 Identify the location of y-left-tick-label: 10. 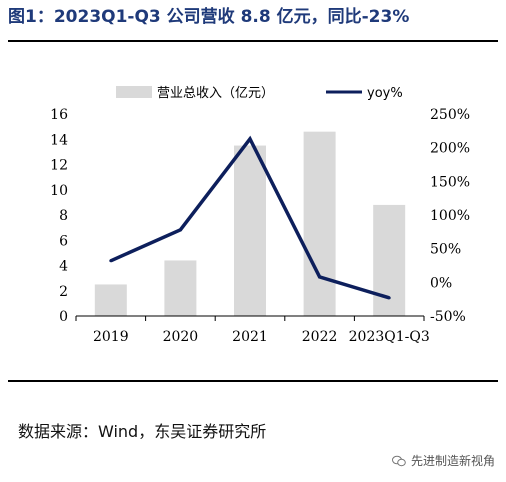
(59, 191).